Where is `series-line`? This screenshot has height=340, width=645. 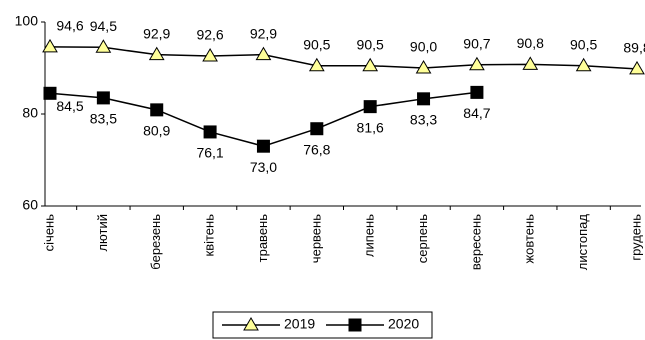
series-line is located at coordinates (343, 58).